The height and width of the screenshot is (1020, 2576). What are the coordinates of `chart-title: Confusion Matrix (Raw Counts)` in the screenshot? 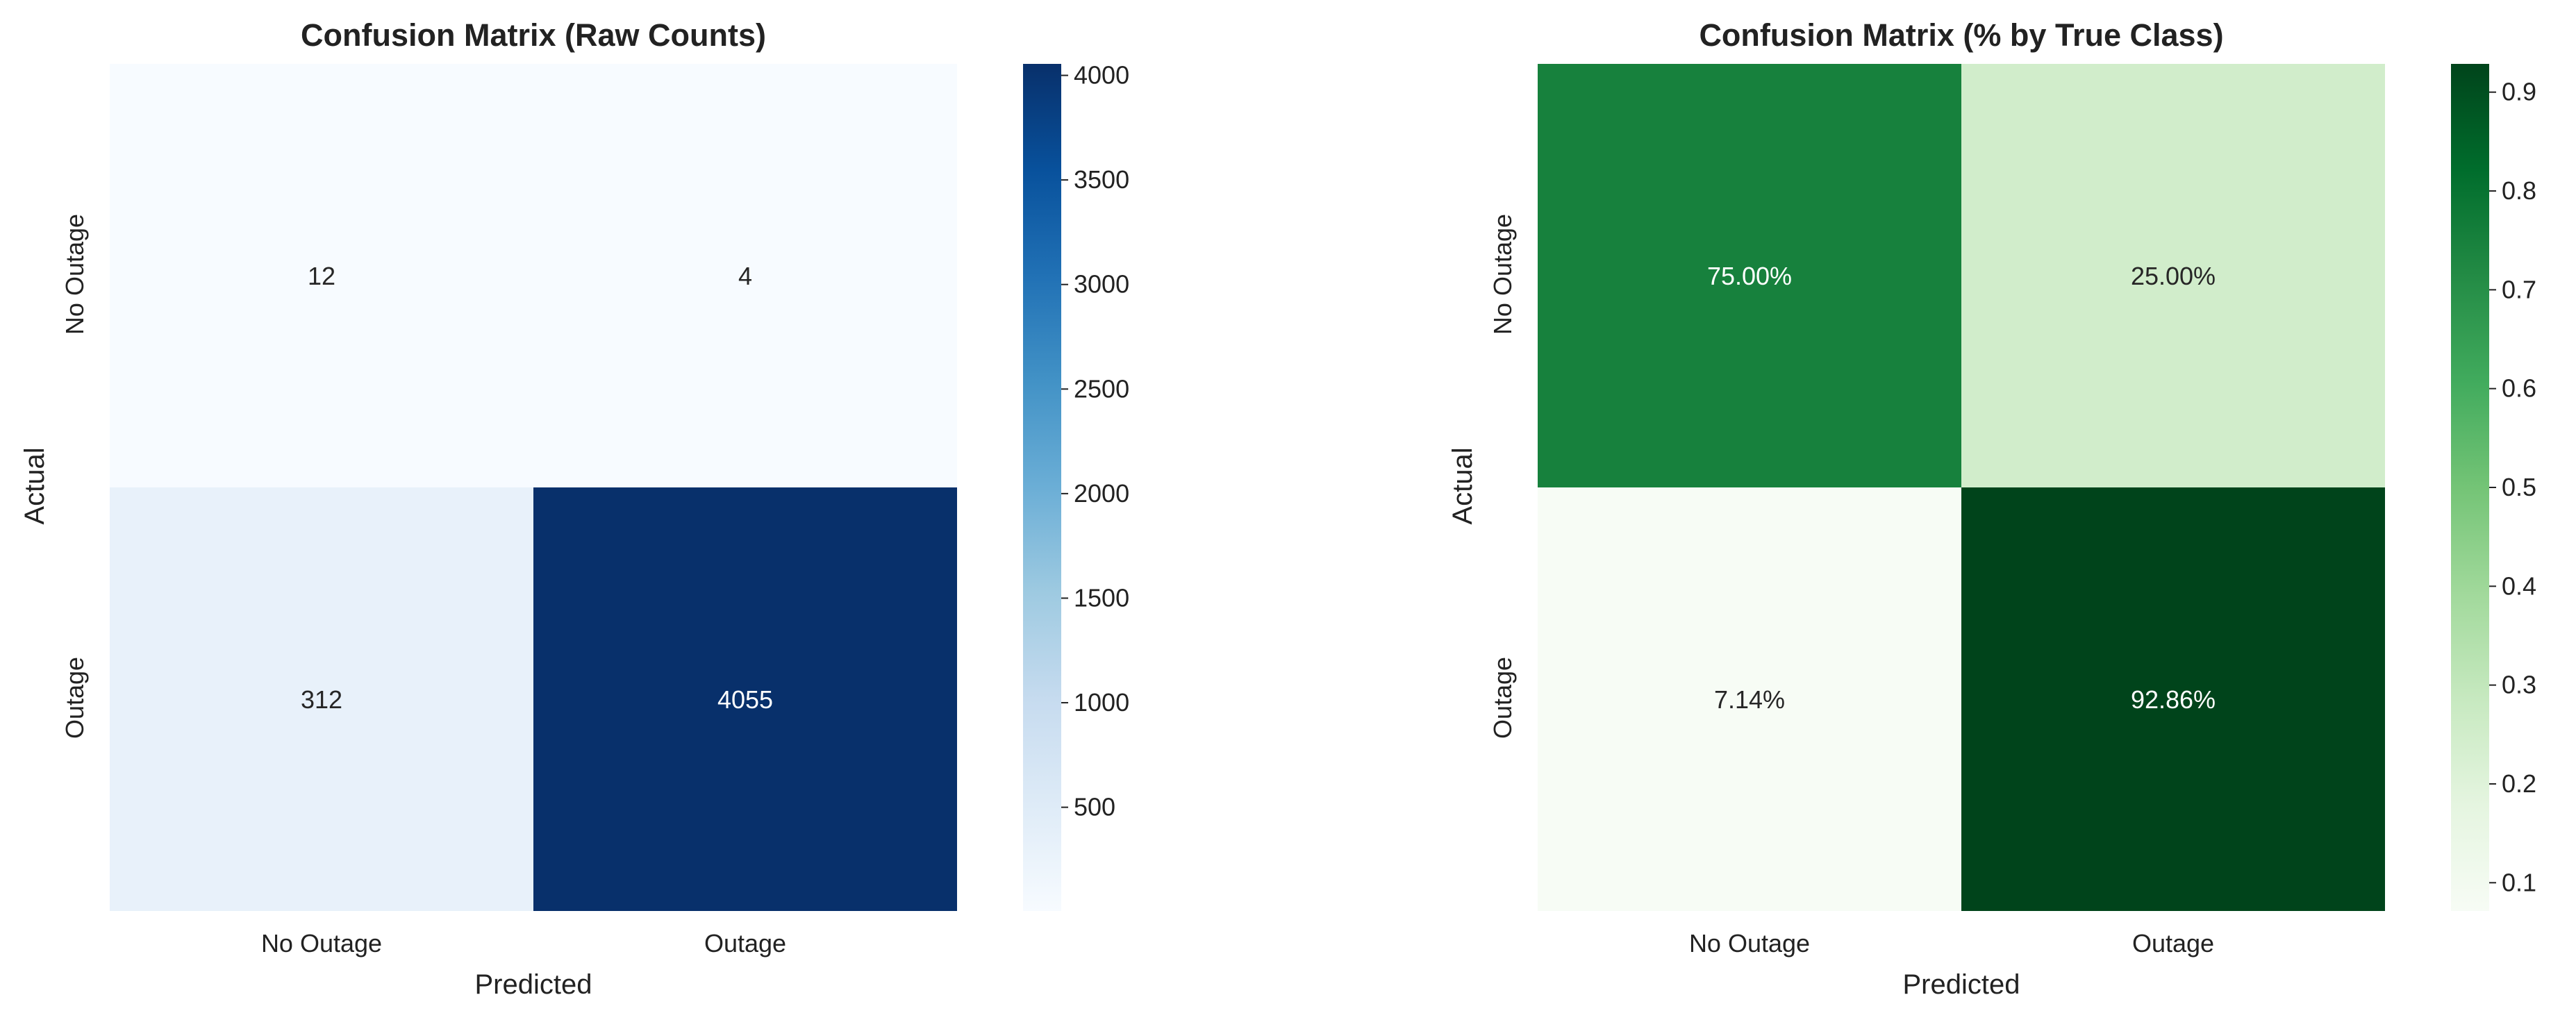 It's located at (533, 35).